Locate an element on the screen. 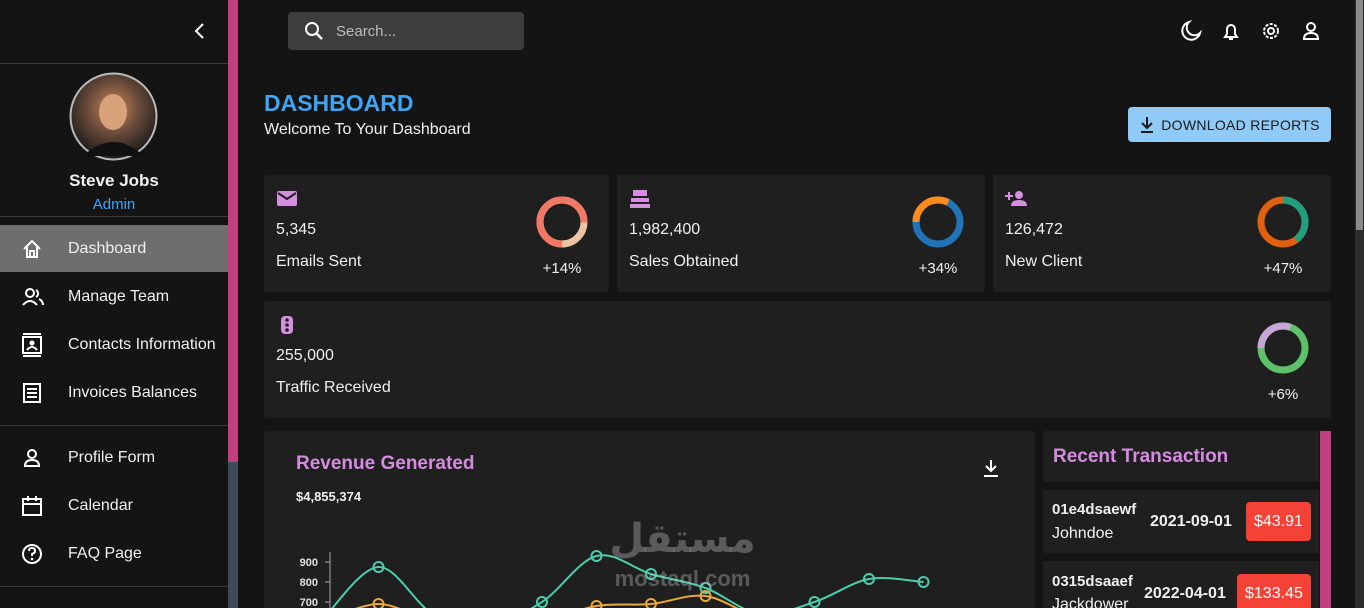 The height and width of the screenshot is (608, 1364). nav-item: Profile Form is located at coordinates (114, 457).